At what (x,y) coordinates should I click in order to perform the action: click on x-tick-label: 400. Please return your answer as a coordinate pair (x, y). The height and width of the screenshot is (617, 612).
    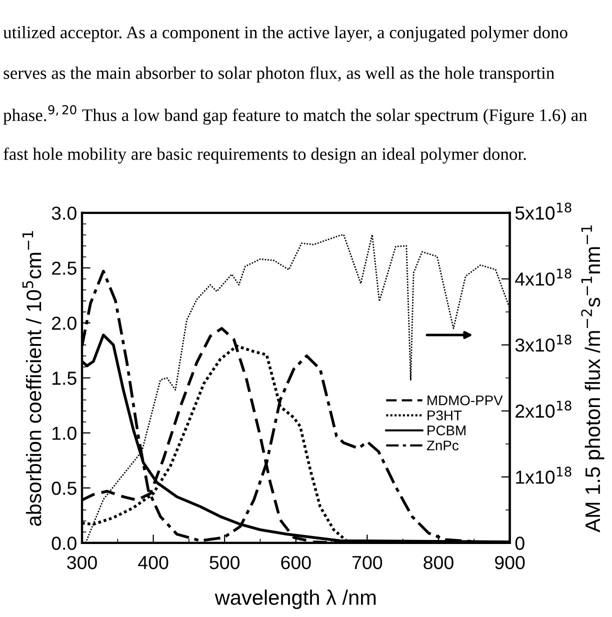
    Looking at the image, I should click on (153, 563).